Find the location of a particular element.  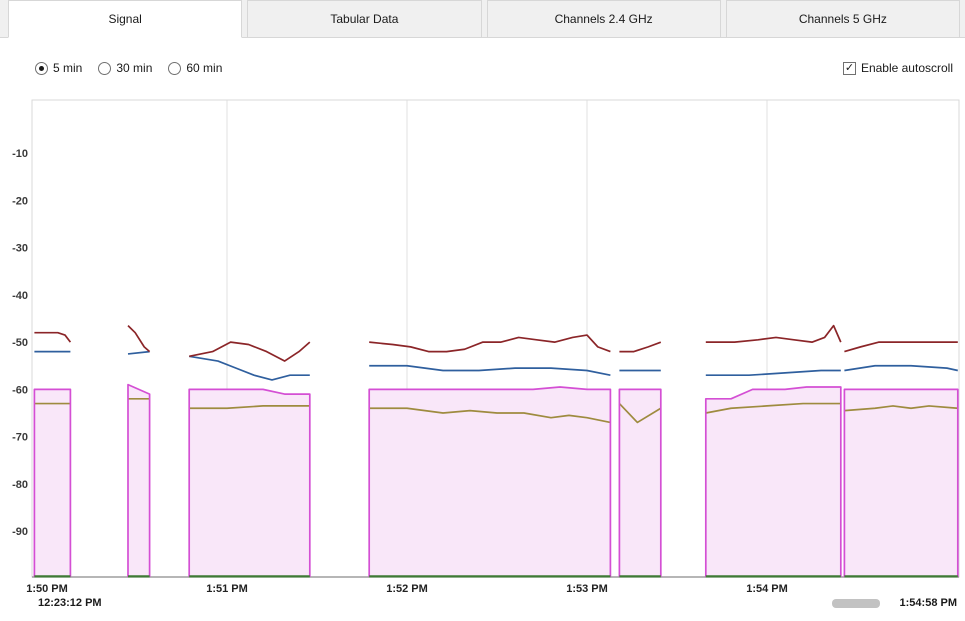

tab-channels-5ghz-label: Channels 5 GHz is located at coordinates (842, 19).